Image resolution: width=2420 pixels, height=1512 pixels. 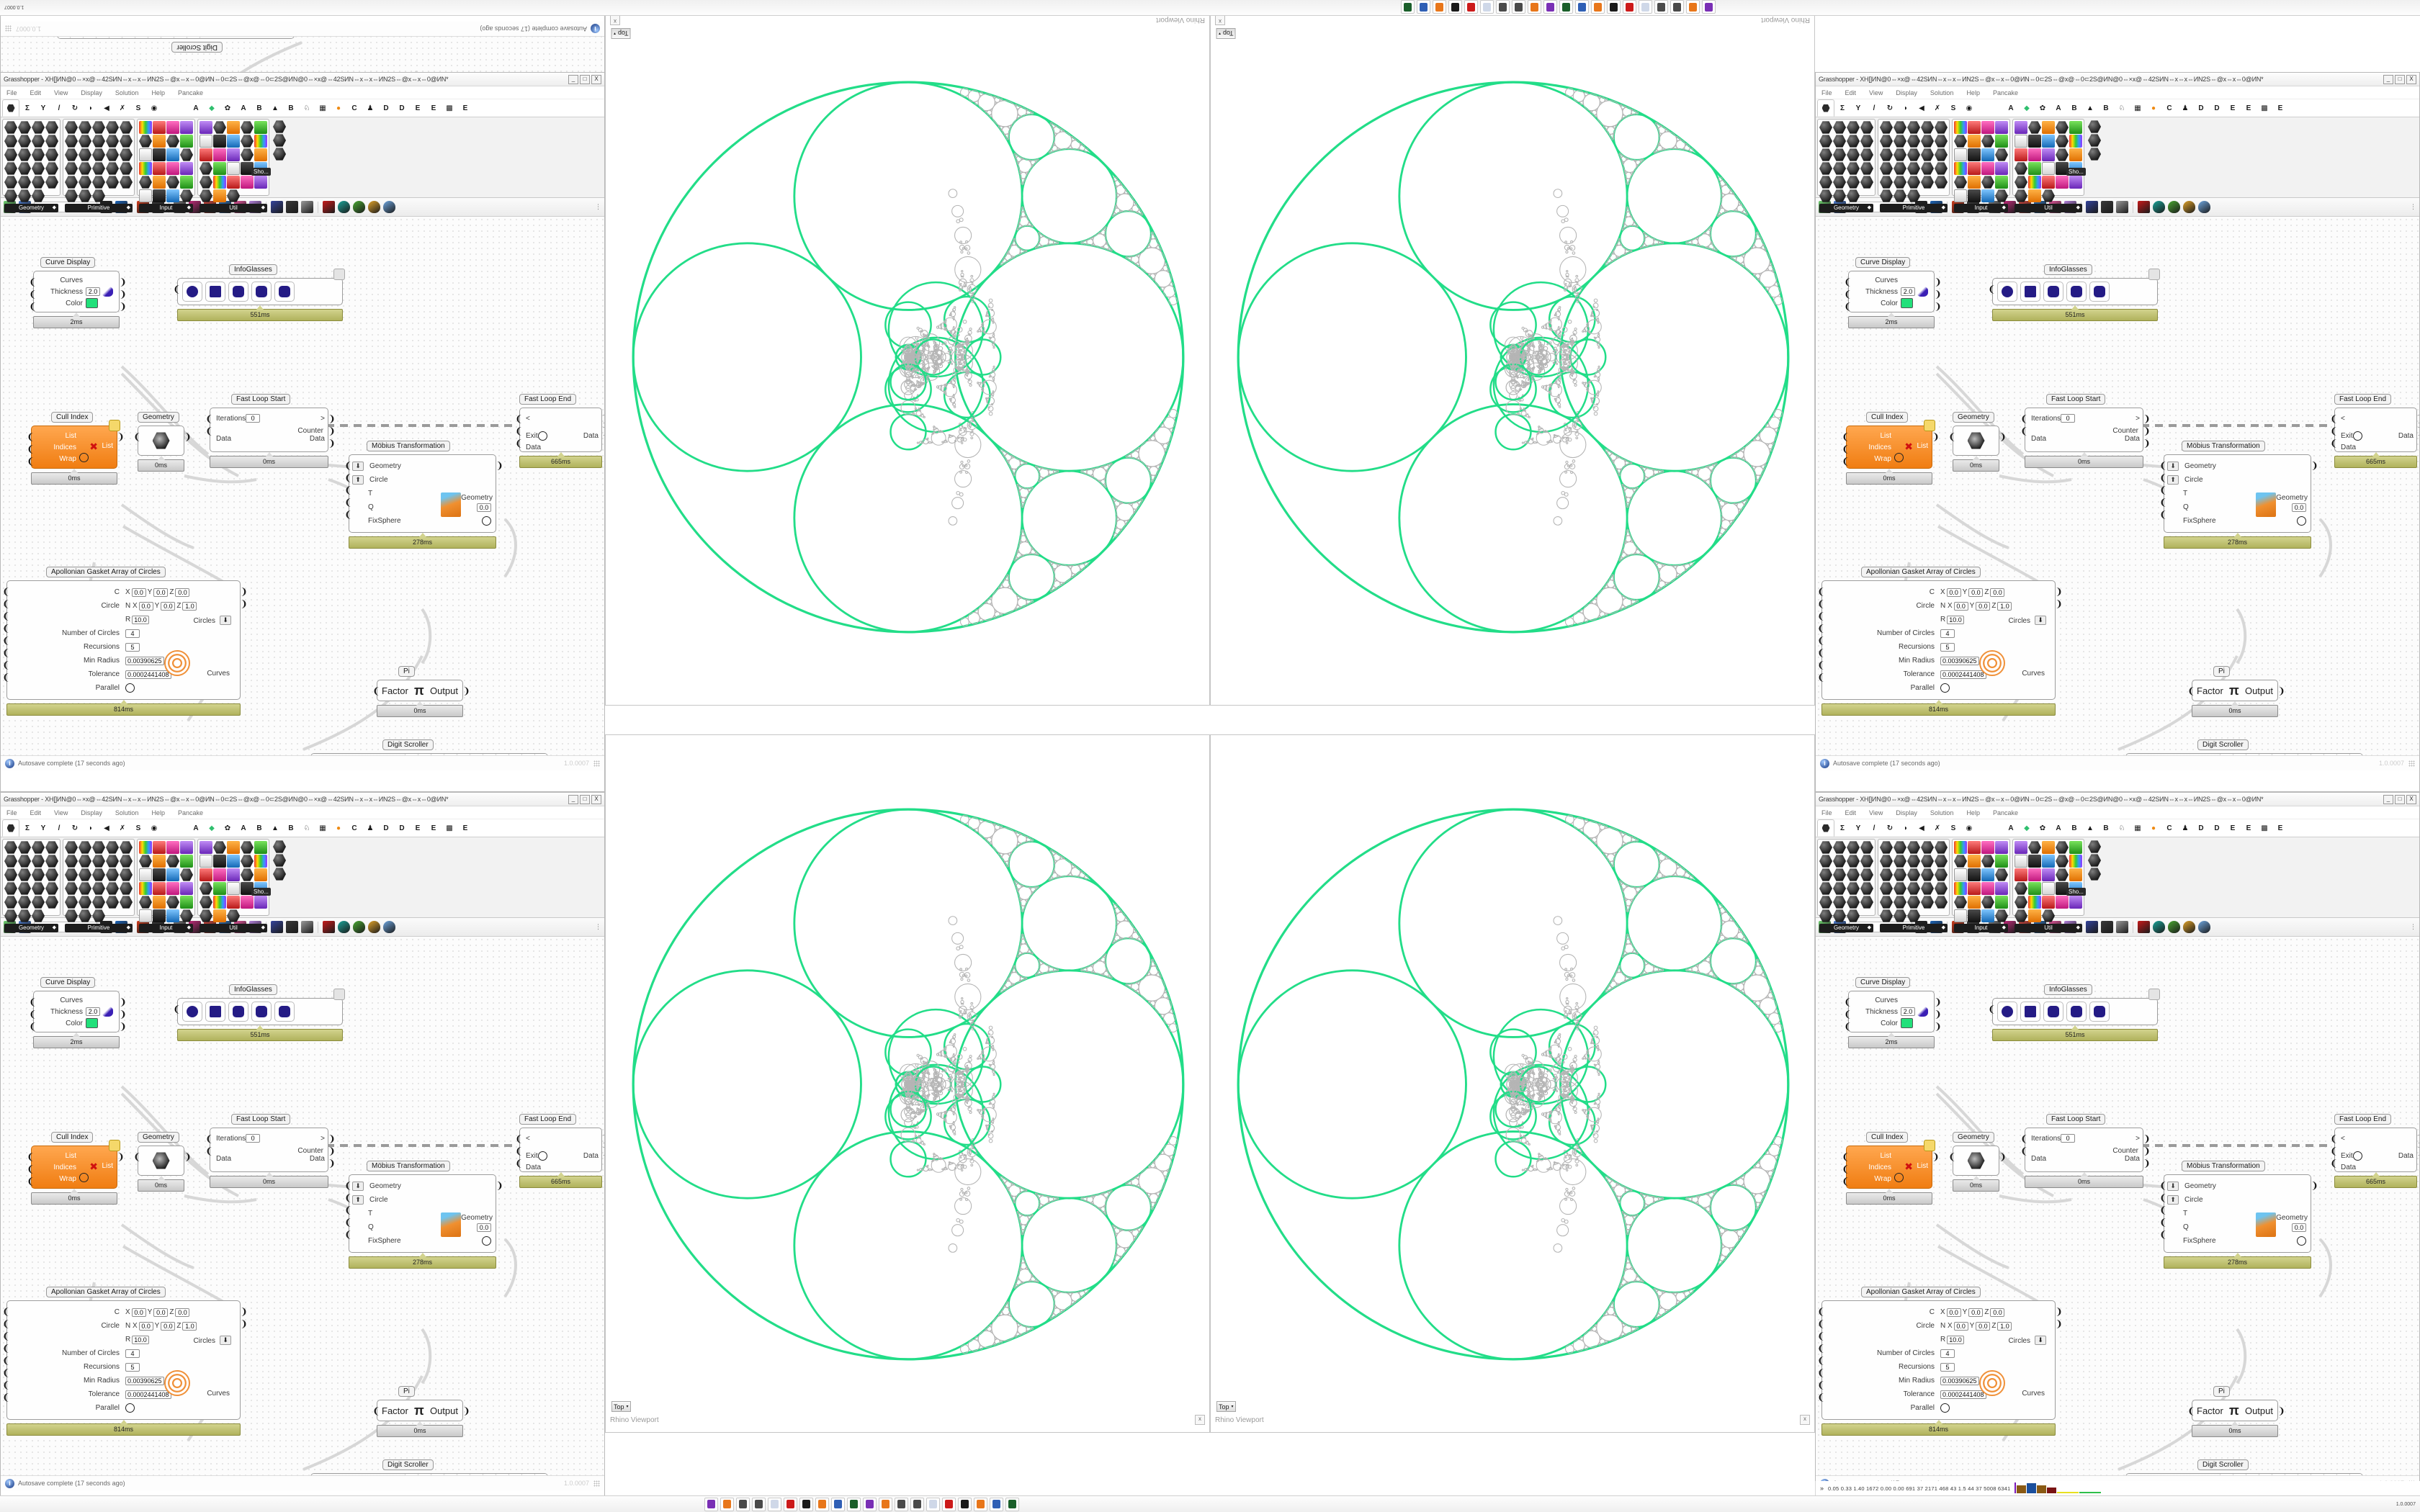 I want to click on value-z: 0.0, so click(x=182, y=1312).